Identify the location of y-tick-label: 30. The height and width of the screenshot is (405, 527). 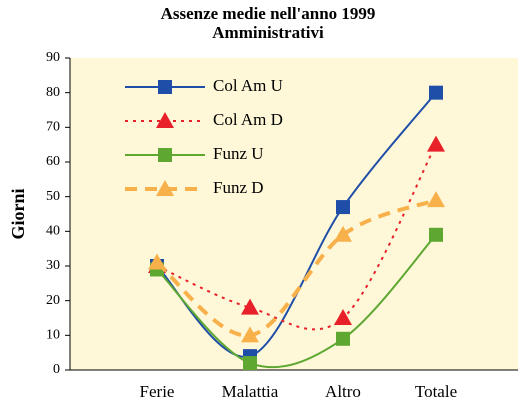
(53, 265).